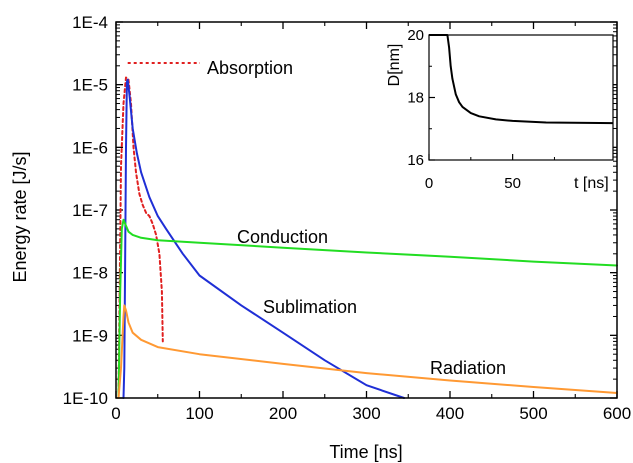 The image size is (633, 463). What do you see at coordinates (591, 183) in the screenshot?
I see `inset-x-axis-label: t [ns]` at bounding box center [591, 183].